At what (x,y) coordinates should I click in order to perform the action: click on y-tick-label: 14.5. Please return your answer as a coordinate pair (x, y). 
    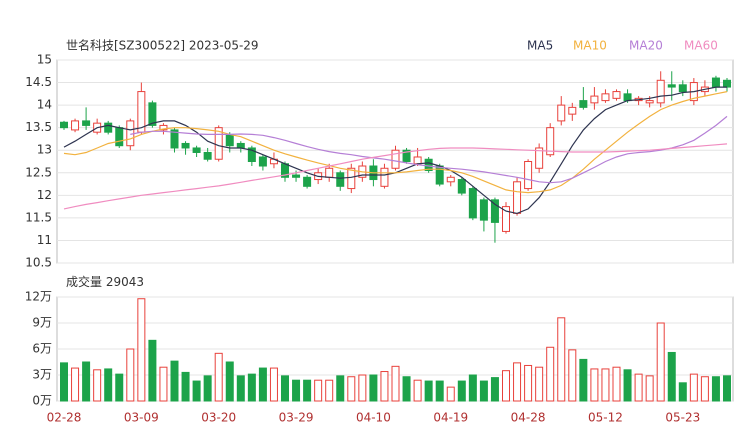
    Looking at the image, I should click on (38, 82).